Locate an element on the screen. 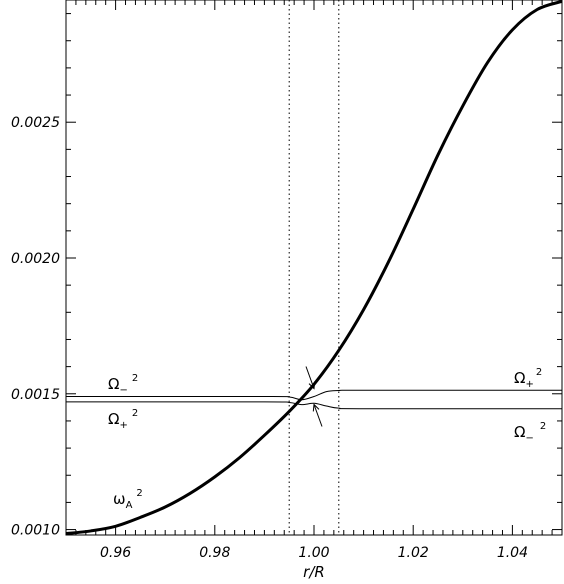  y-tick-label: 0.0020 is located at coordinates (35, 259).